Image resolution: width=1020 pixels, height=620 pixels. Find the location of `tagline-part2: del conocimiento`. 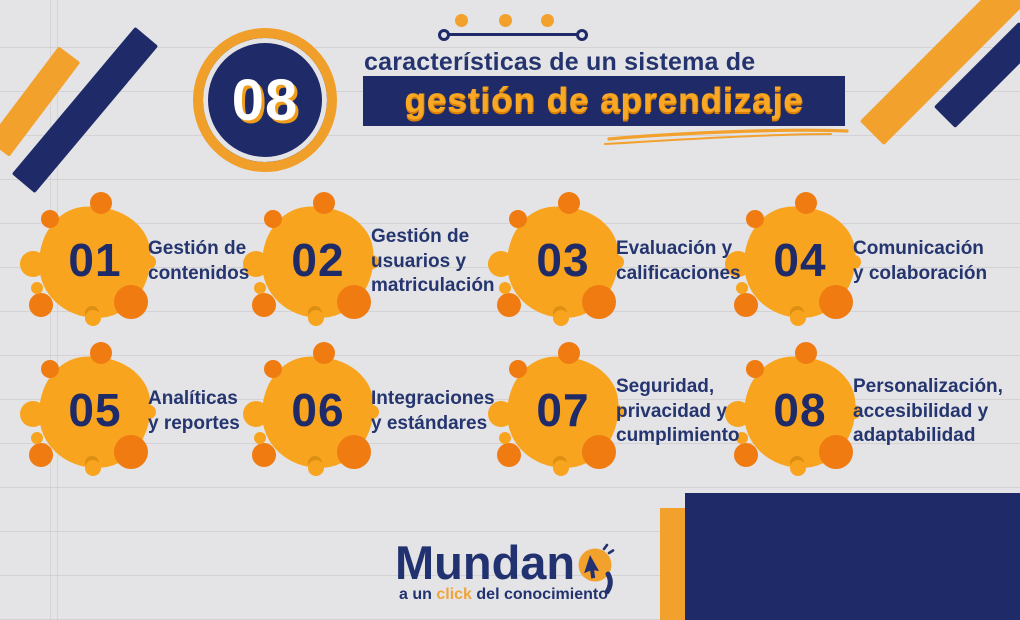

tagline-part2: del conocimiento is located at coordinates (542, 594).